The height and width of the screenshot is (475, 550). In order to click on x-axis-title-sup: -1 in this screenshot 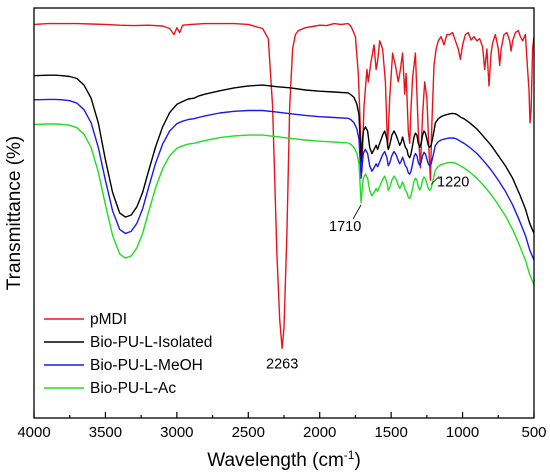, I will do `click(349, 455)`.